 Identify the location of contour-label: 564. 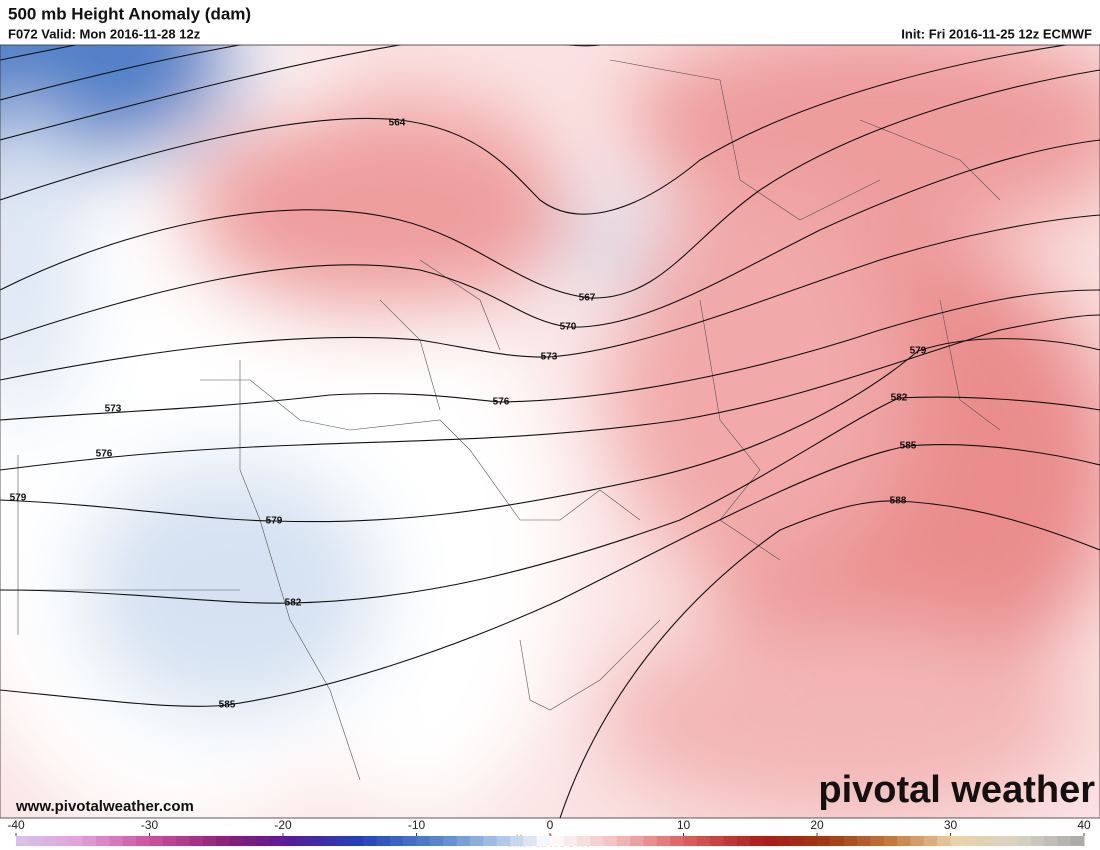
(397, 123).